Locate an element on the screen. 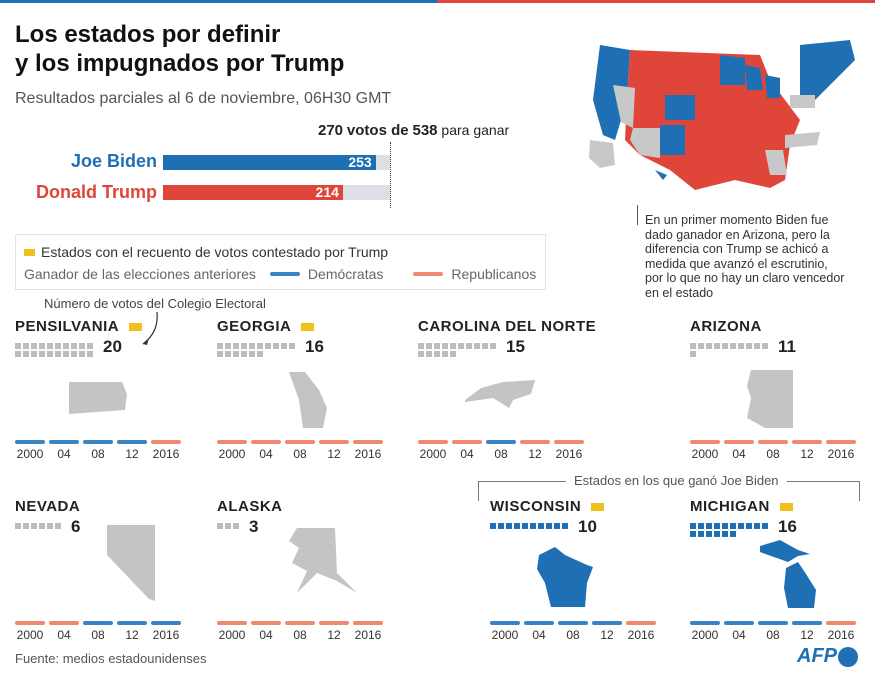 The height and width of the screenshot is (674, 875). bar-track-biden: 253 is located at coordinates (276, 162).